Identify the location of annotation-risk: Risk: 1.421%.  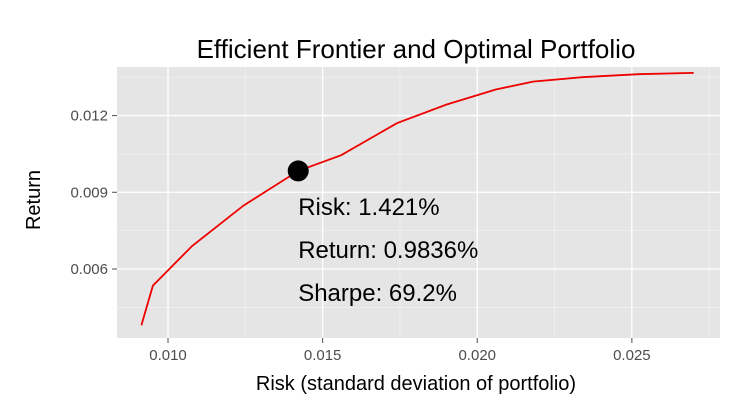
(368, 207).